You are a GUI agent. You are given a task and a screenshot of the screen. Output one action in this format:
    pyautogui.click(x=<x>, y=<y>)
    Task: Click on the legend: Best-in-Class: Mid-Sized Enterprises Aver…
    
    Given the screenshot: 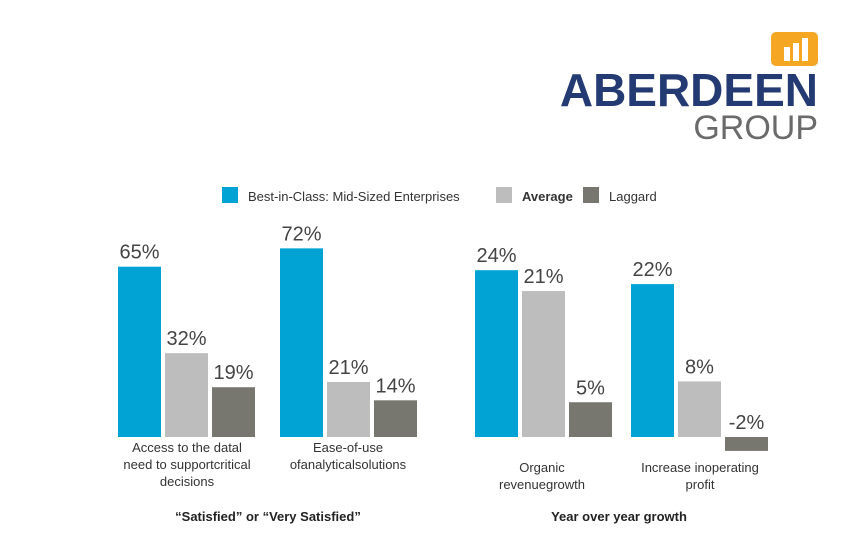 What is the action you would take?
    pyautogui.click(x=439, y=195)
    